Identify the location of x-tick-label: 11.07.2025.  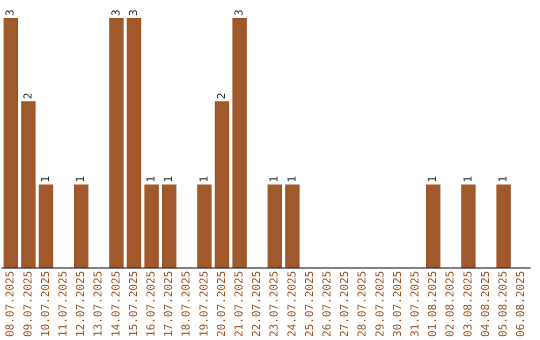
(63, 304).